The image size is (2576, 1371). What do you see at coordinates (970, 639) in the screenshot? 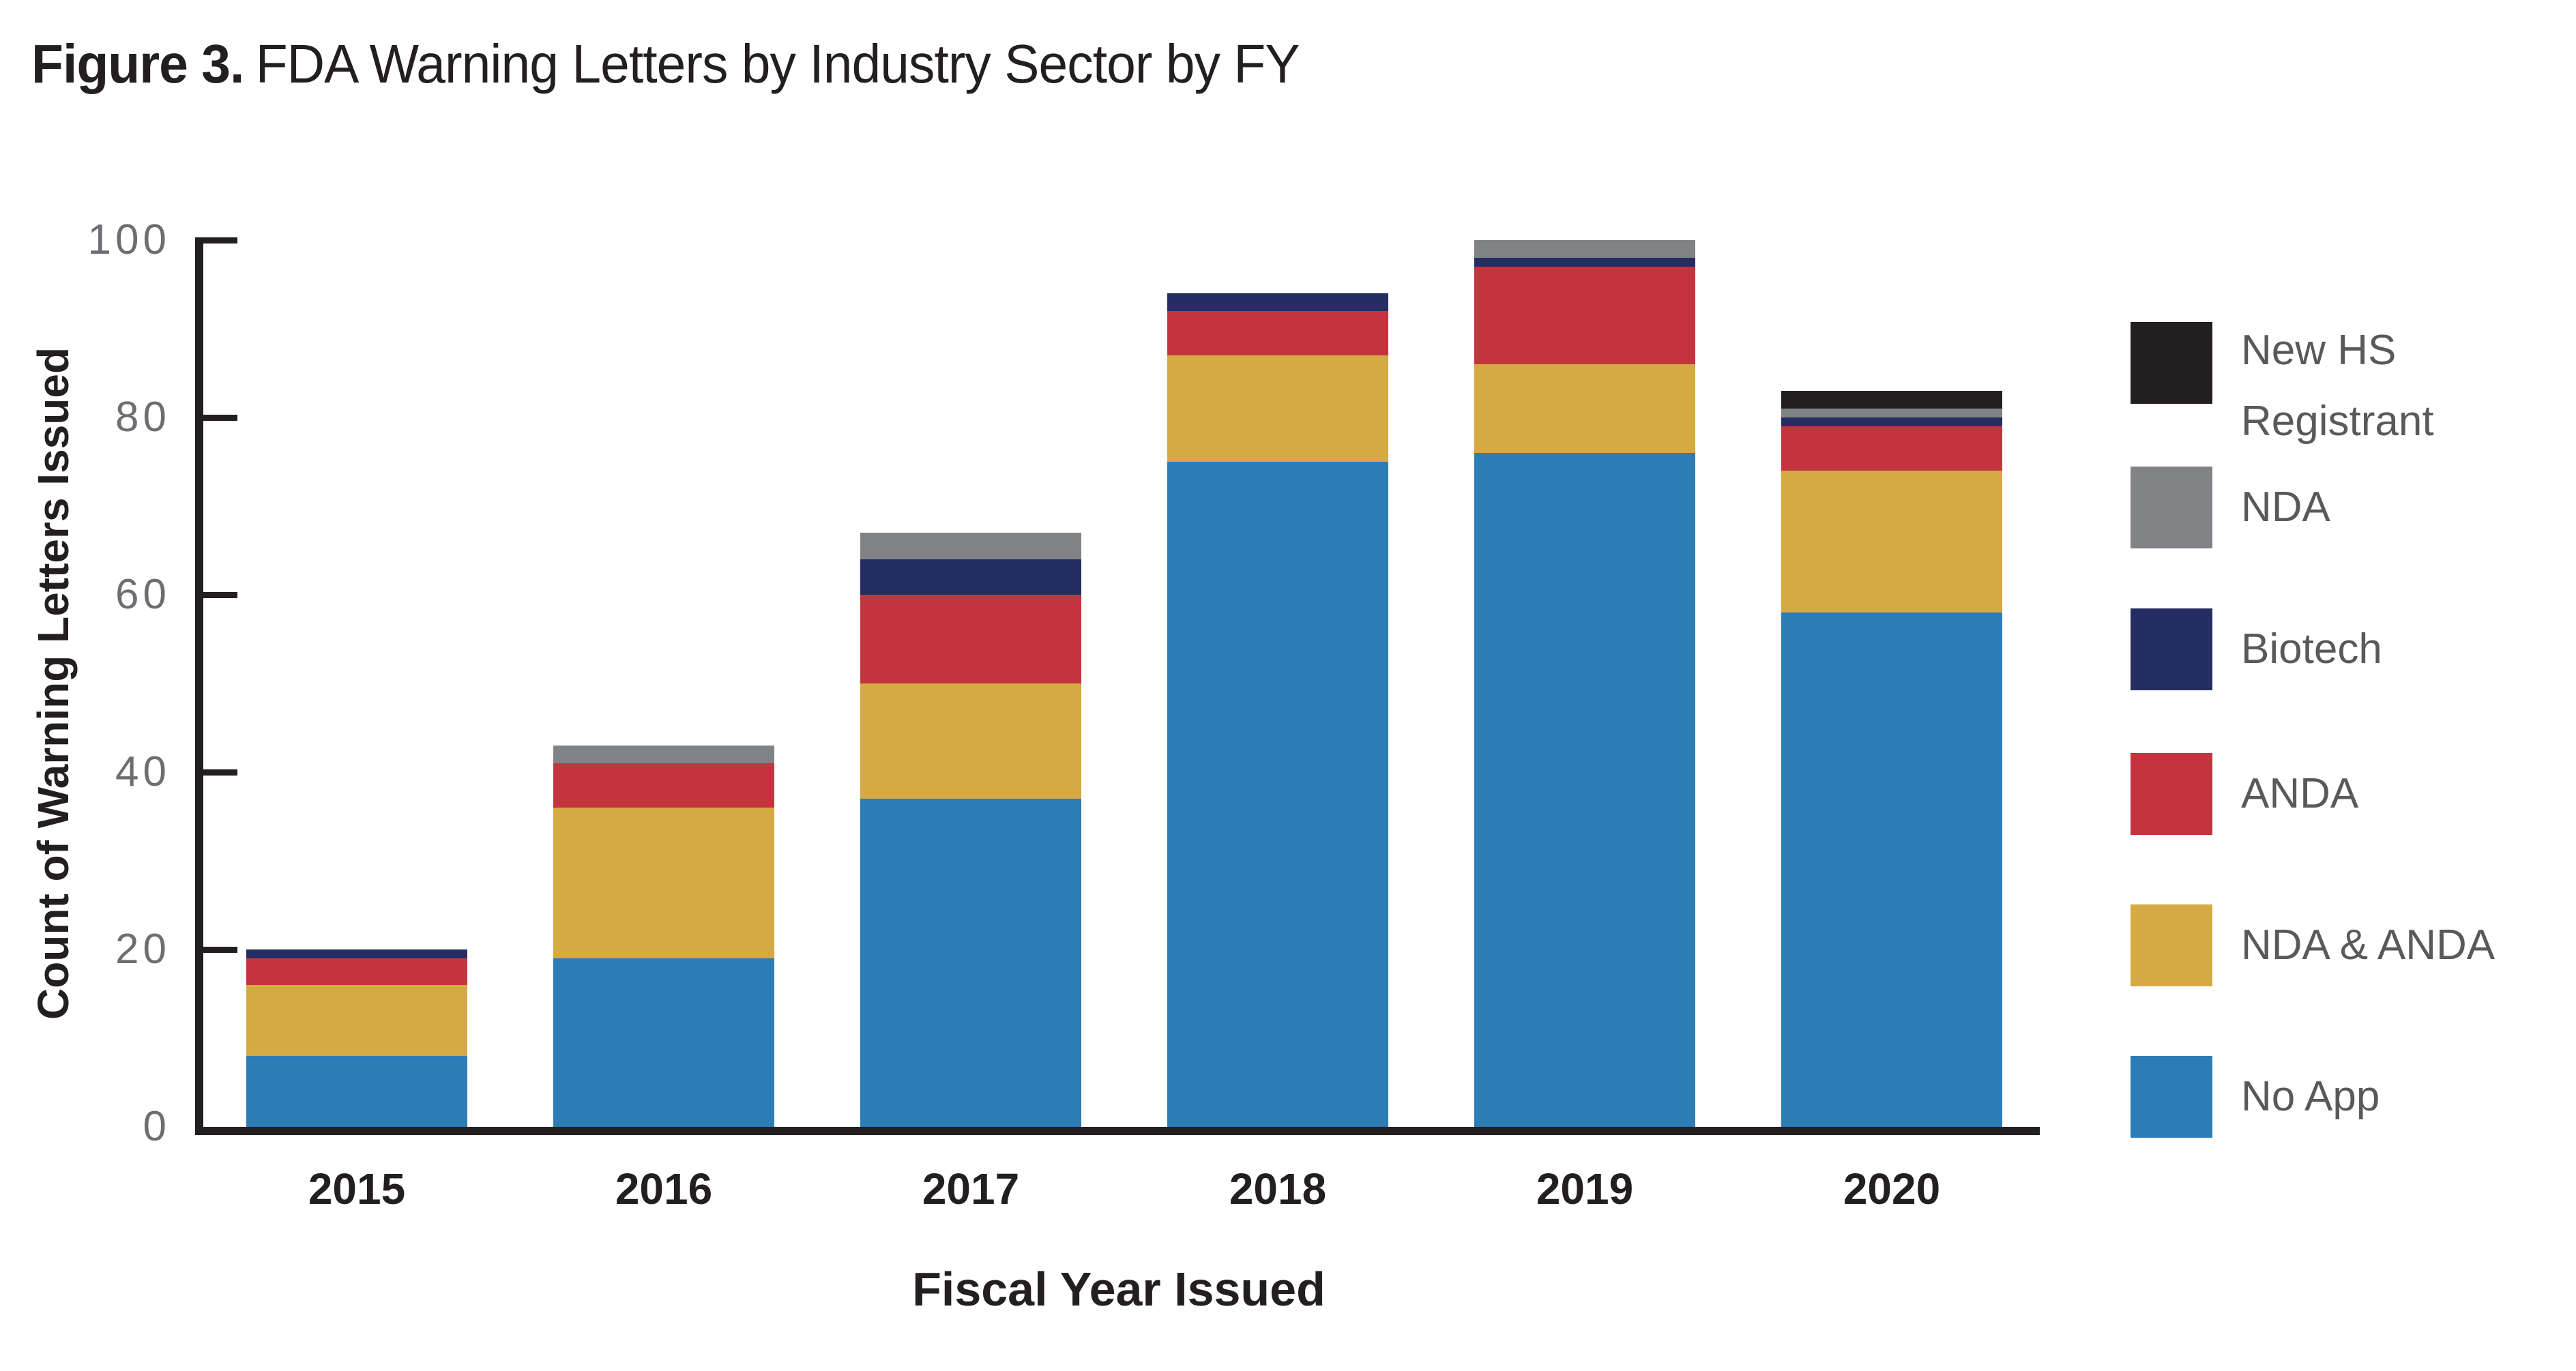
I see `bar-segment-2017-anda` at bounding box center [970, 639].